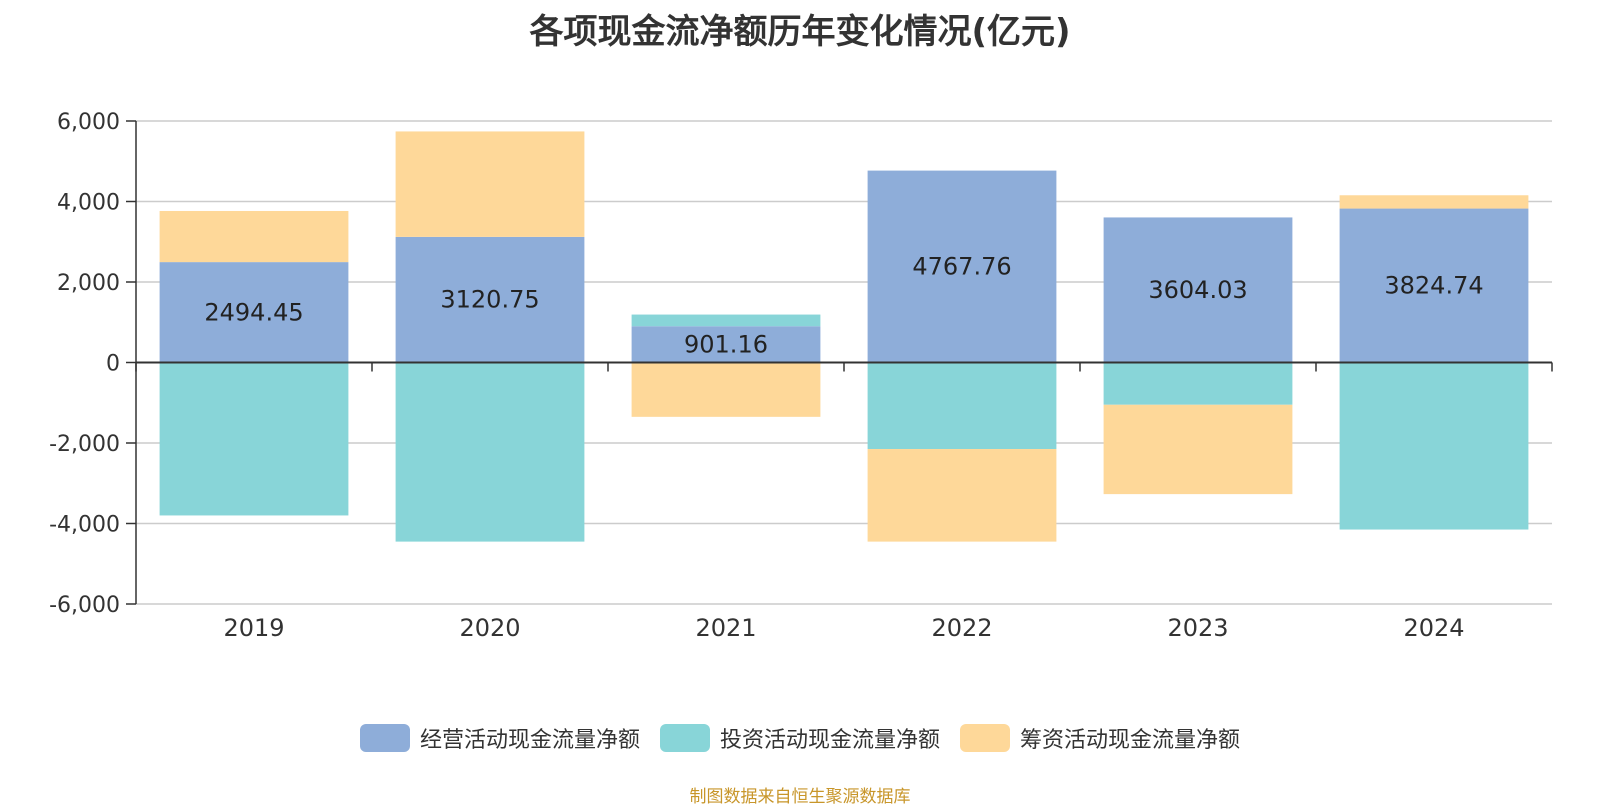 This screenshot has height=807, width=1600. I want to click on y-tick-label: 4,000, so click(88, 203).